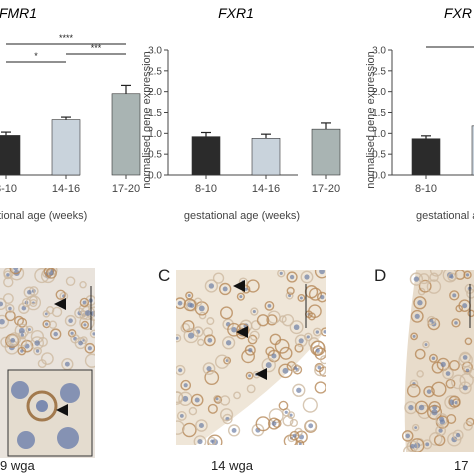 The height and width of the screenshot is (474, 474). I want to click on y-tick-label: 2.0, so click(155, 92).